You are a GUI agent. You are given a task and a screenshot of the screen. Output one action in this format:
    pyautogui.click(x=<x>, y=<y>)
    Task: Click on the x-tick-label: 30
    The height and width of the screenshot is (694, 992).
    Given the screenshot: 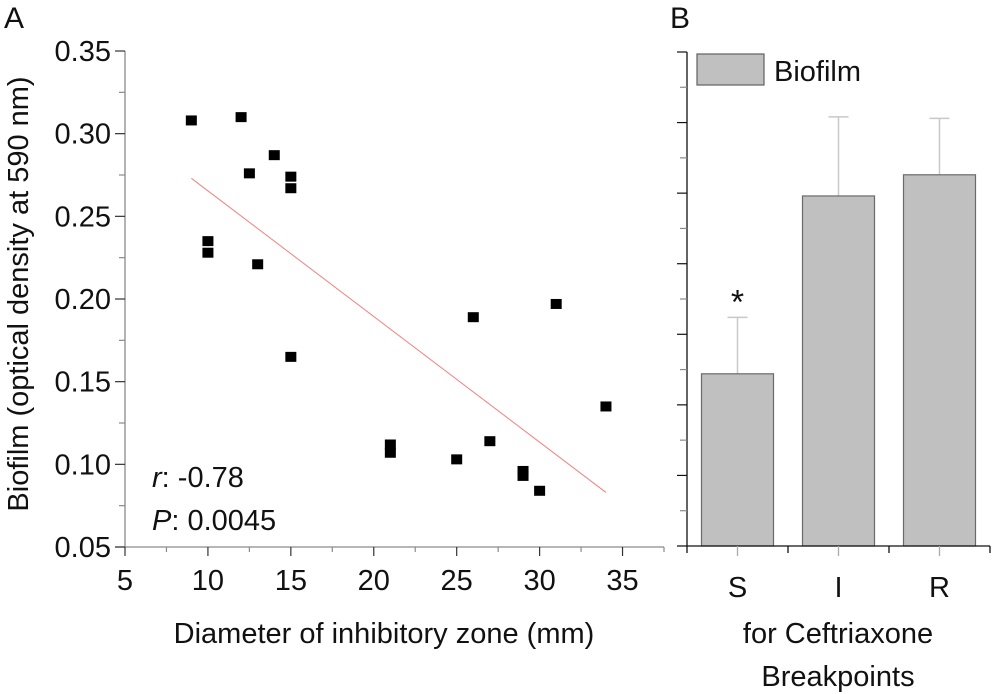 What is the action you would take?
    pyautogui.click(x=539, y=581)
    